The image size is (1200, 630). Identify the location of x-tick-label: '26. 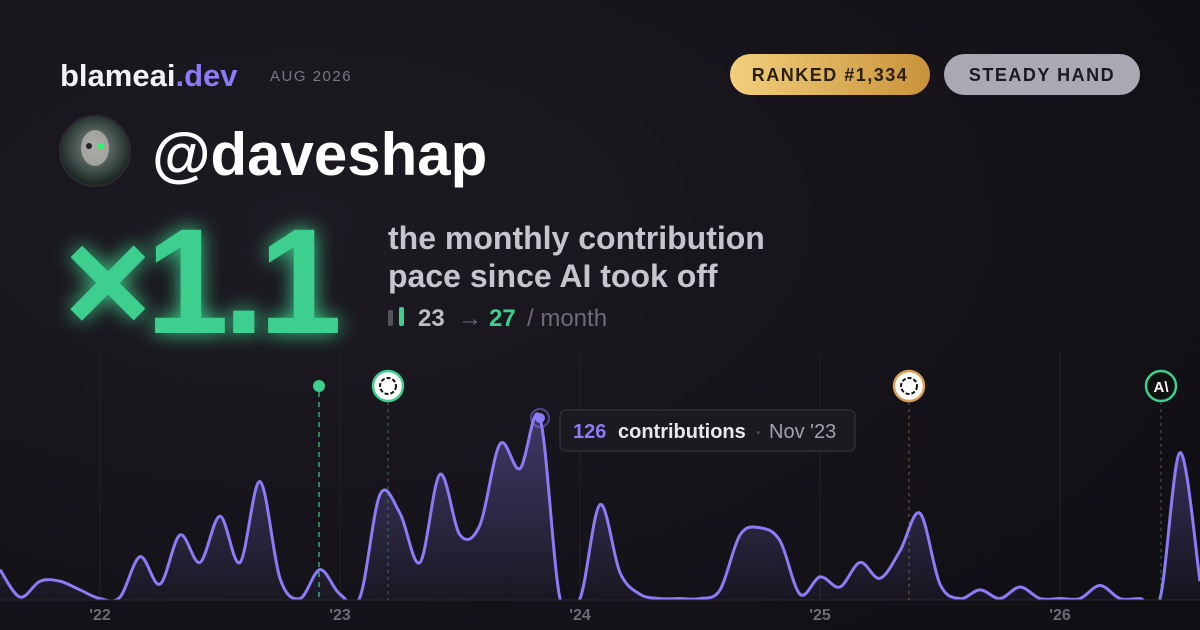
(1060, 615).